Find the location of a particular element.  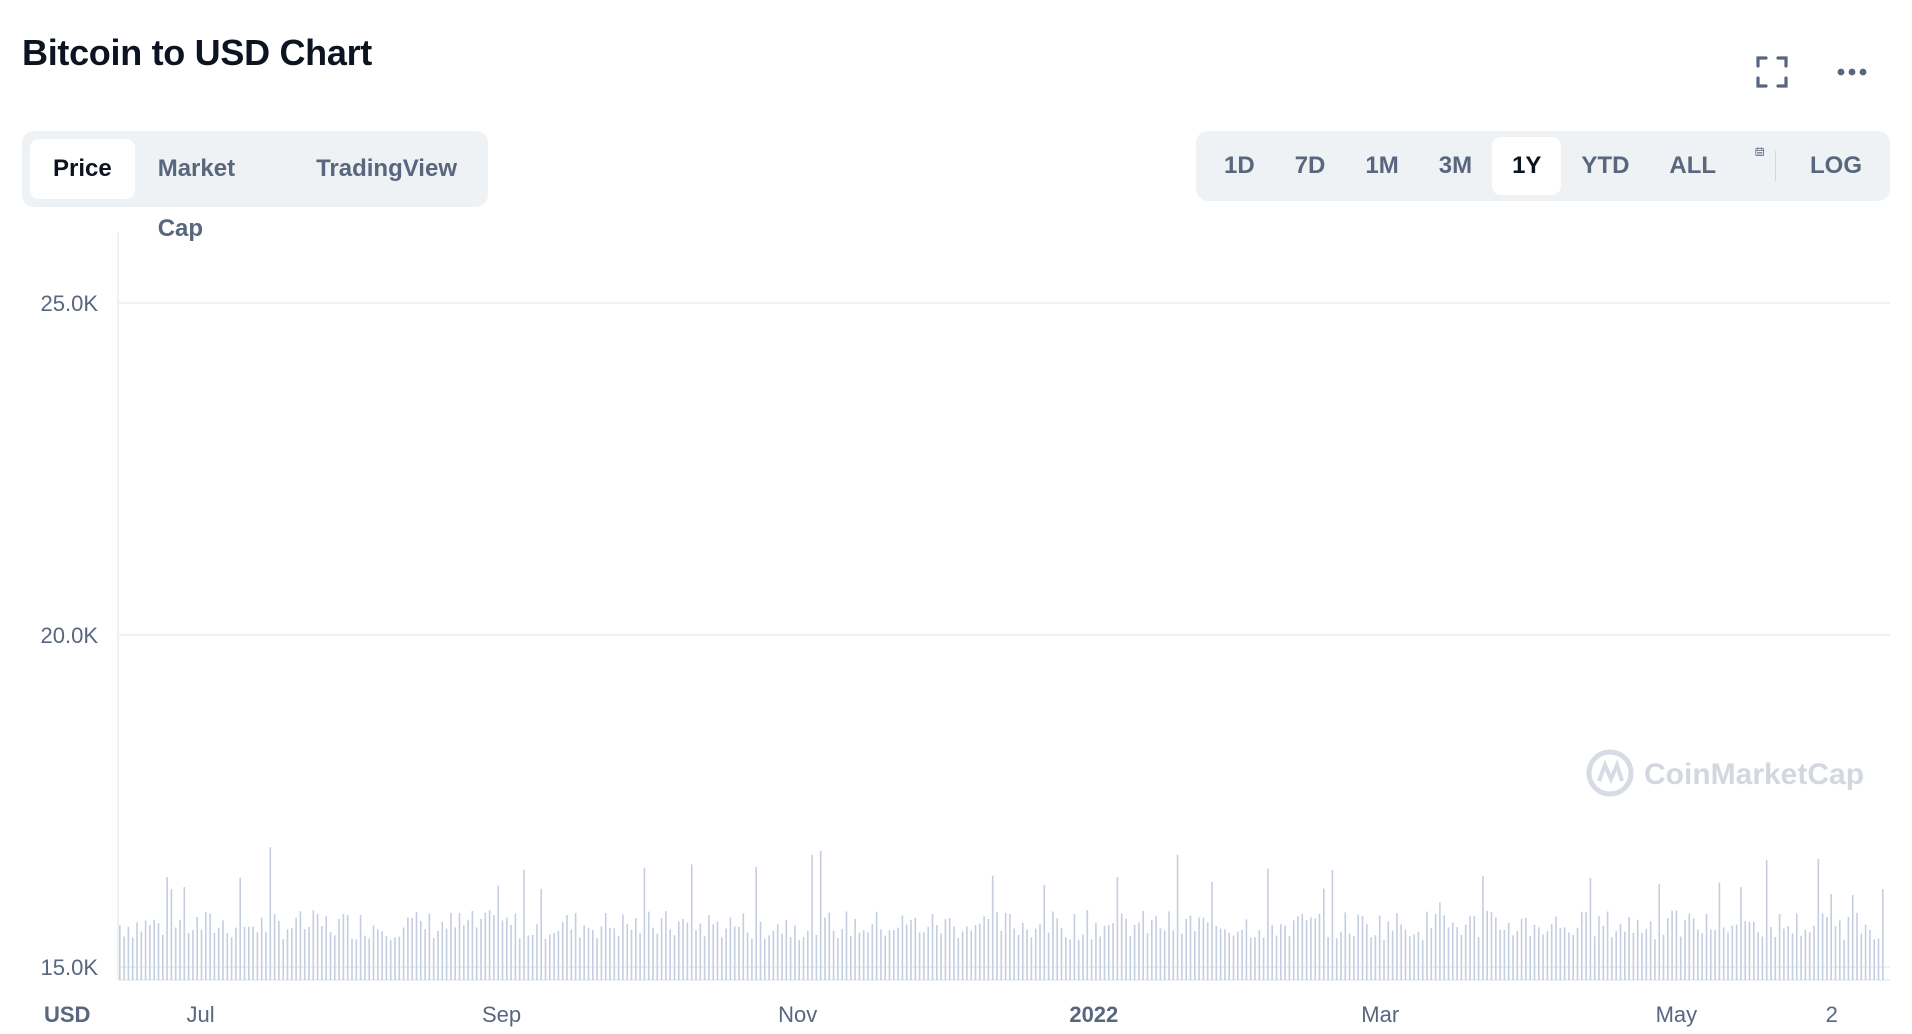

range-1m: 1M is located at coordinates (1382, 165).